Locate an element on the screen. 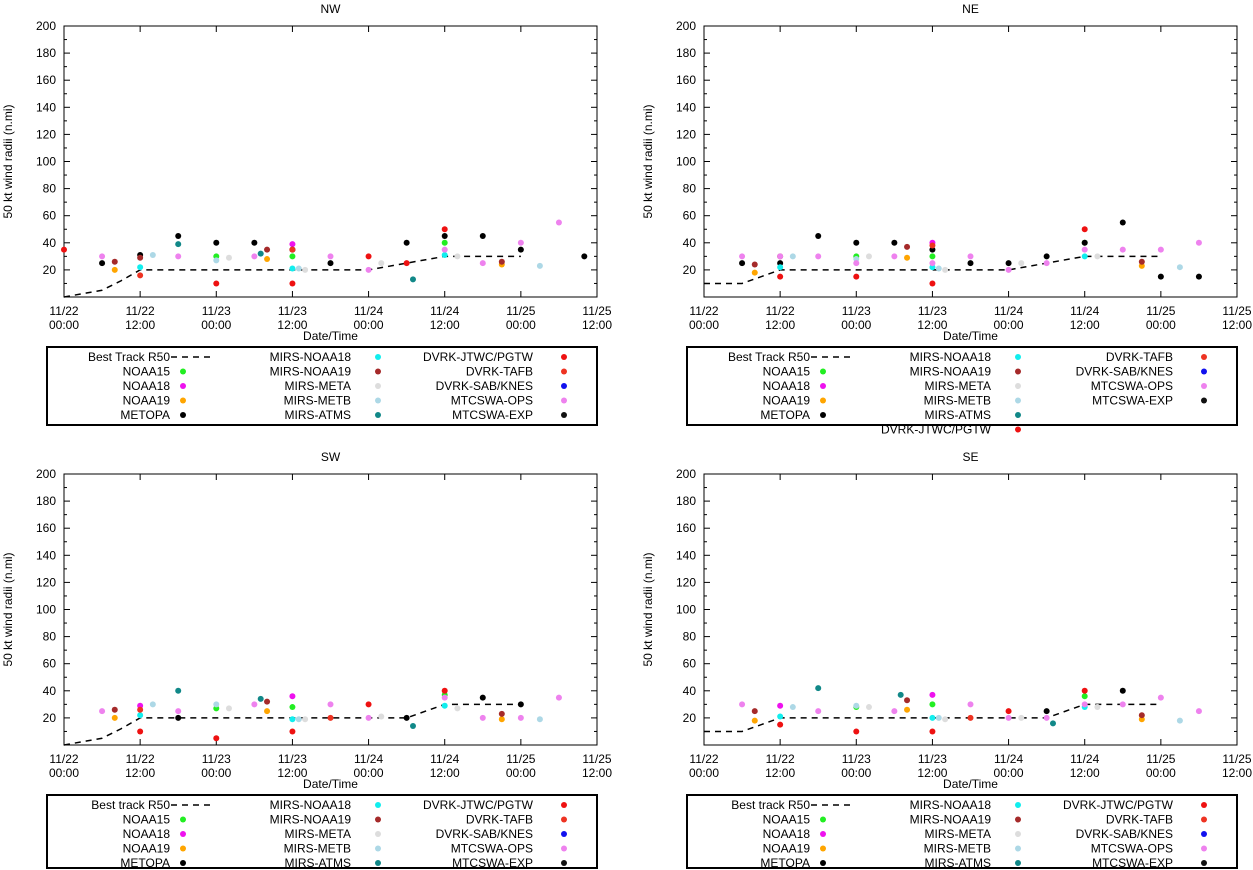 This screenshot has height=870, width=1253. chart-title: SW is located at coordinates (331, 457).